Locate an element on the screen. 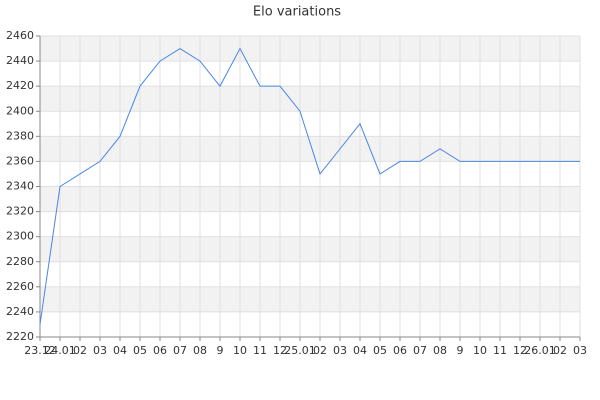 The width and height of the screenshot is (600, 400). x-tick-label: 25.01 is located at coordinates (300, 350).